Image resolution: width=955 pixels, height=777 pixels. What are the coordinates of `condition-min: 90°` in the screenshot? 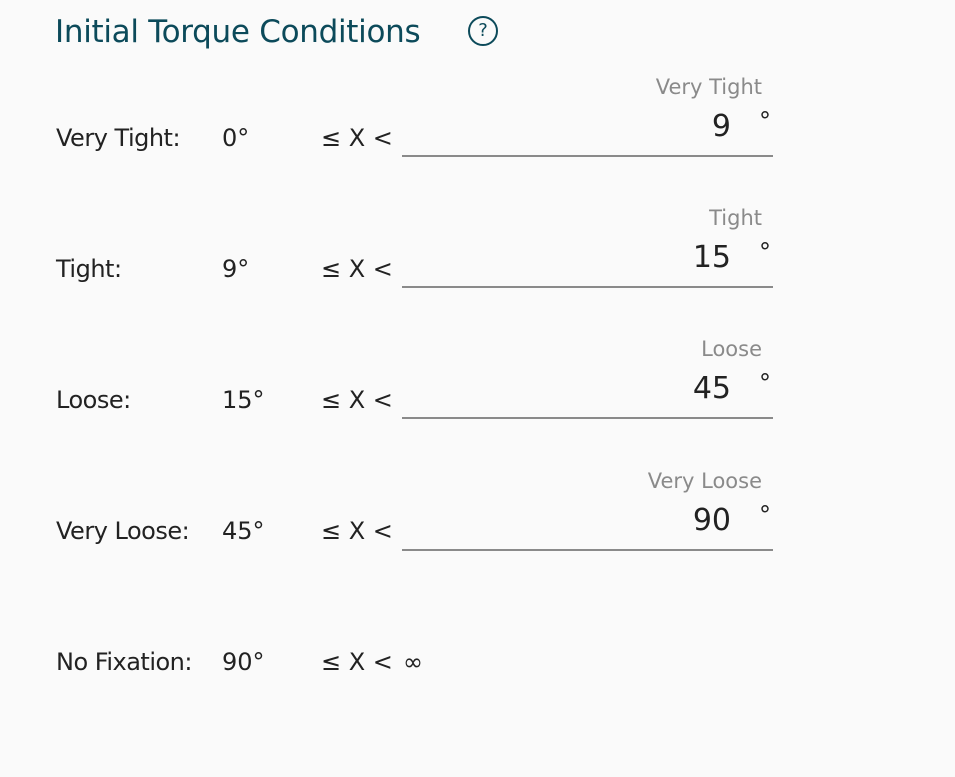 It's located at (243, 662).